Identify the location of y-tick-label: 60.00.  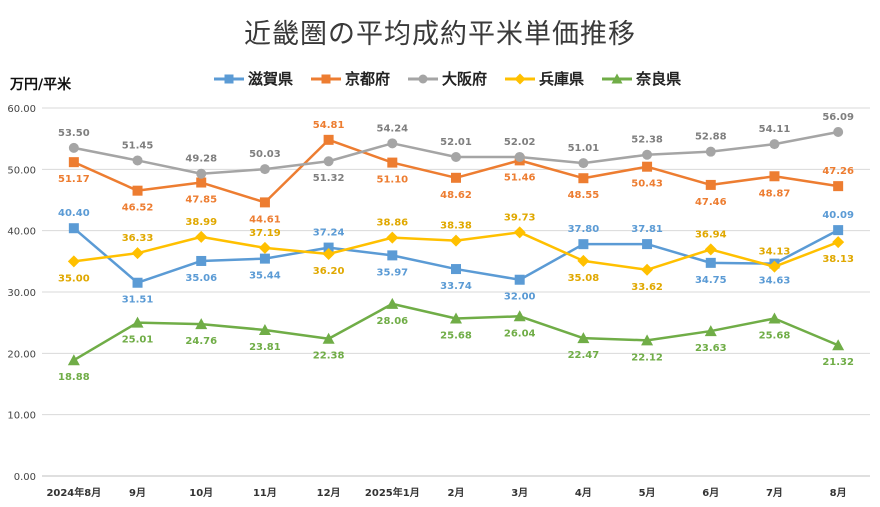
(21, 109).